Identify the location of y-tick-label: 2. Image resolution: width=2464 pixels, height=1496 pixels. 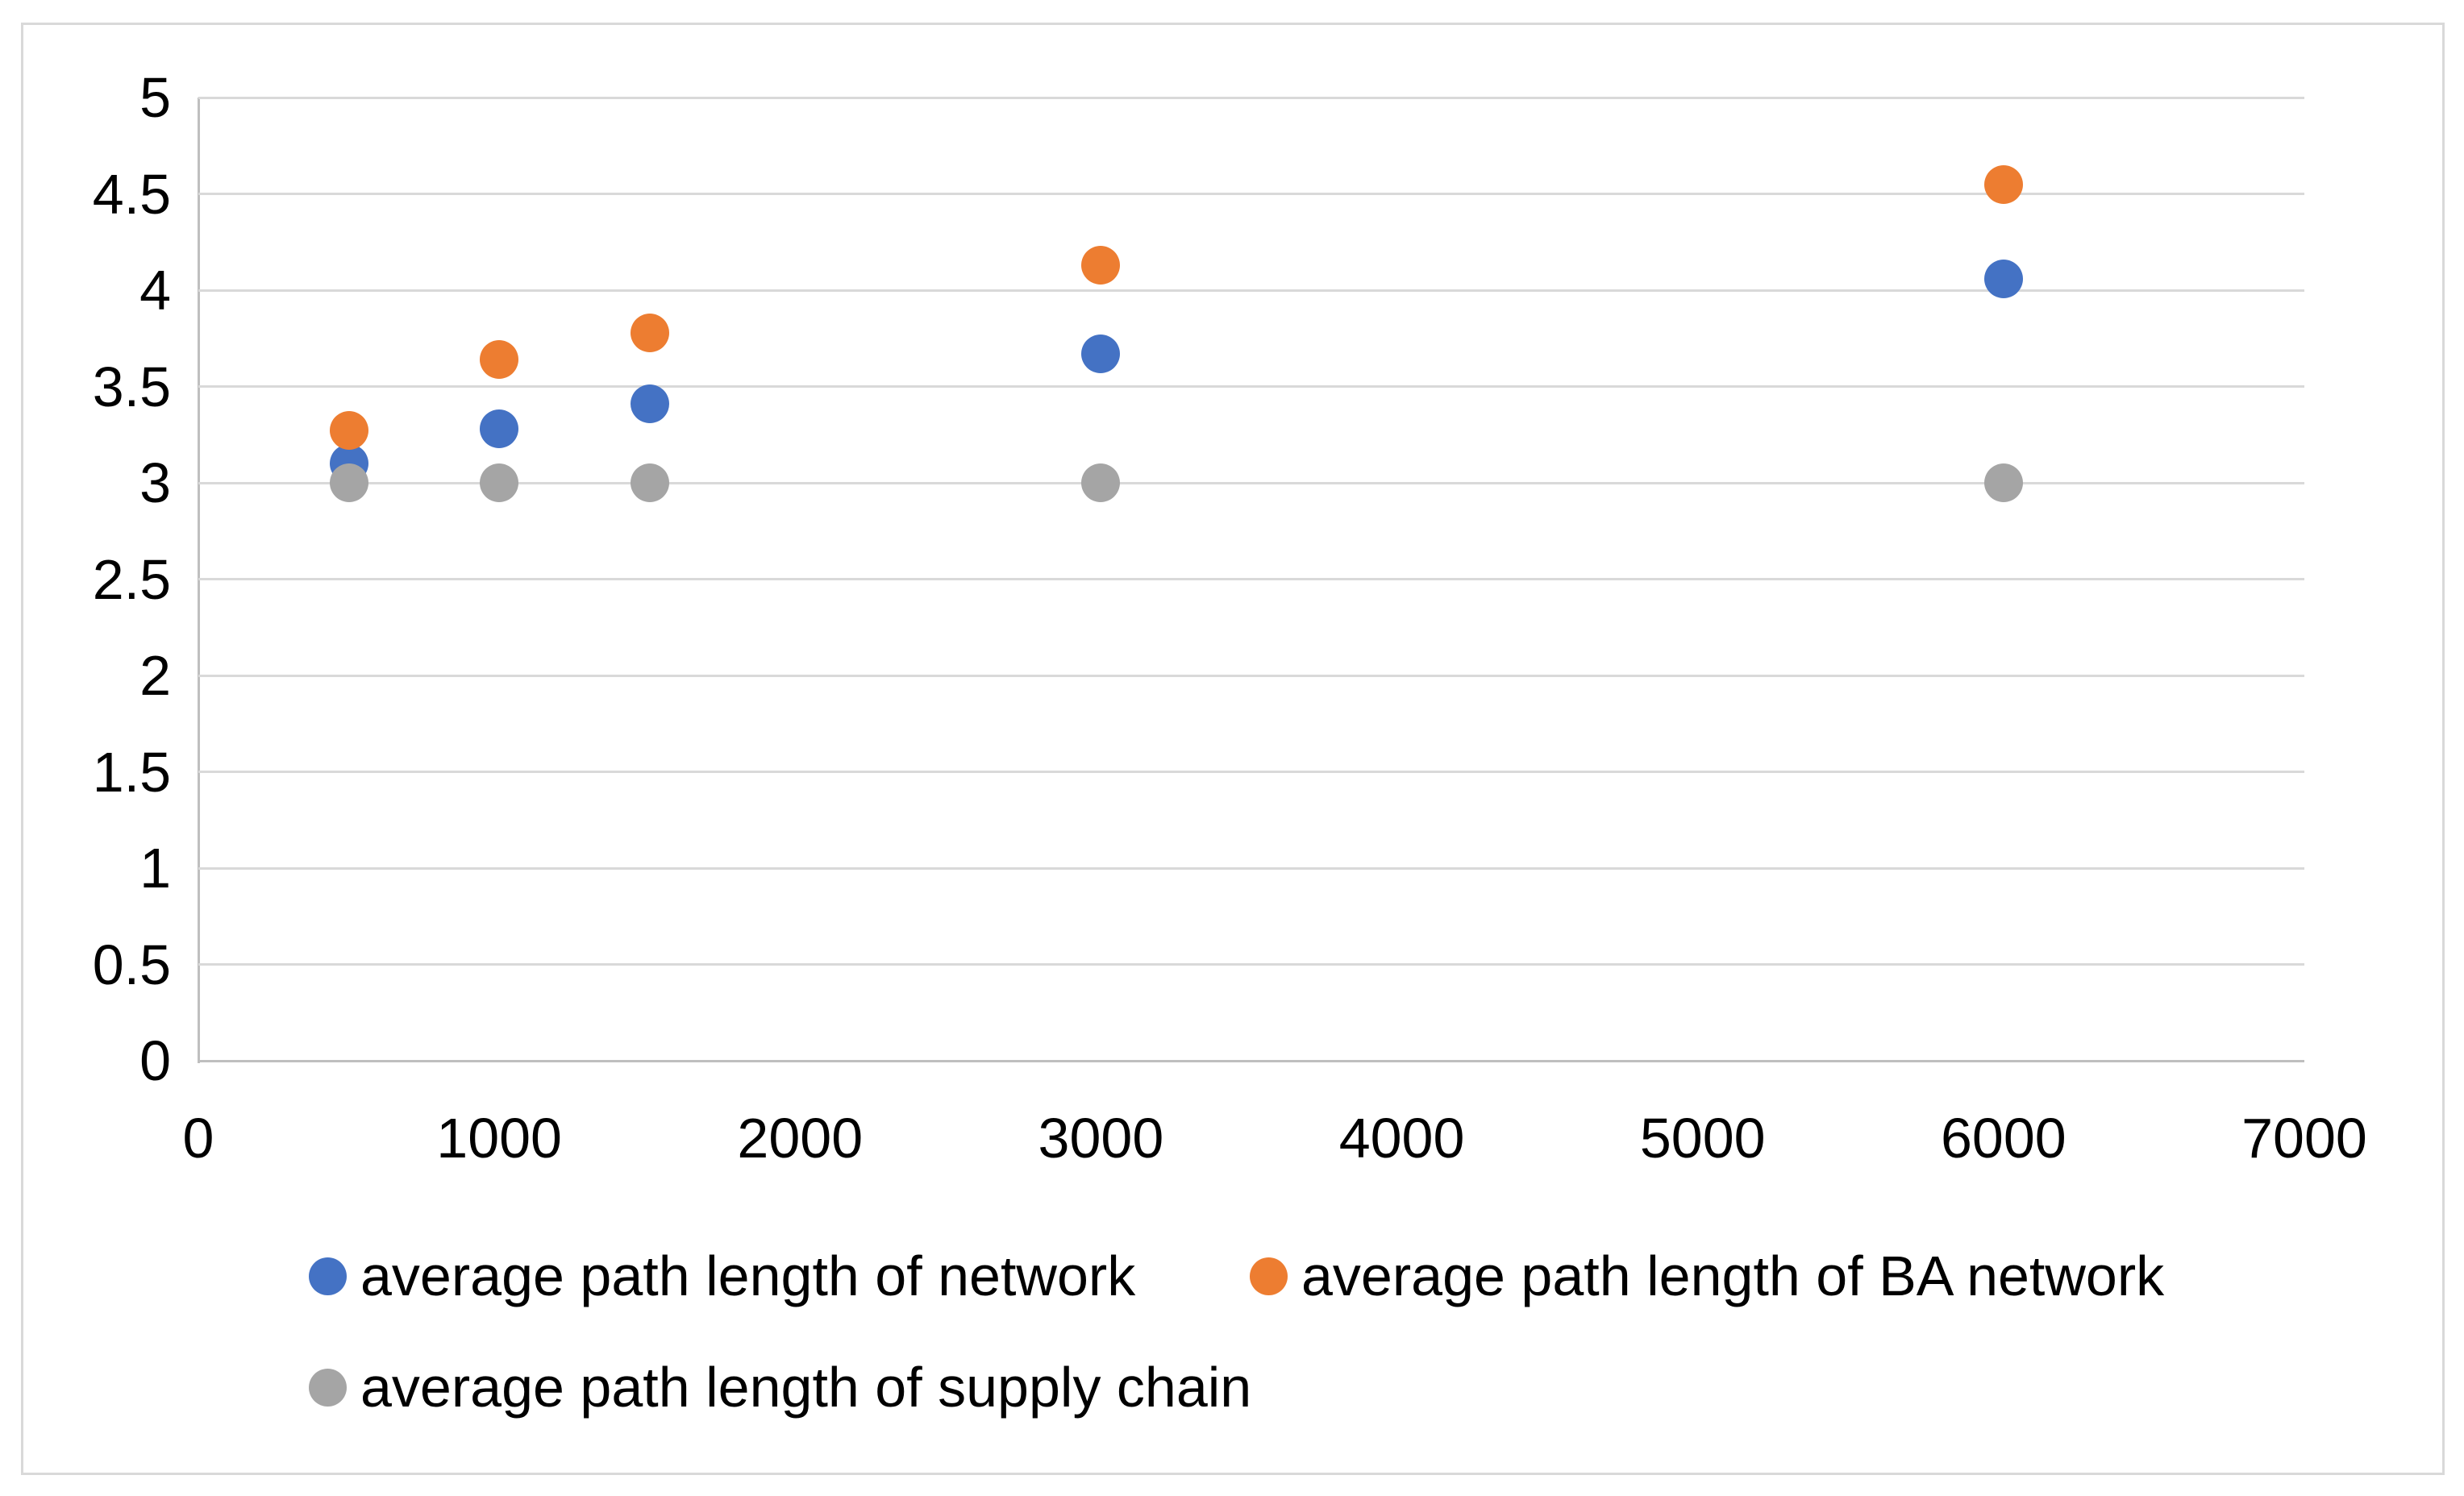
(155, 675).